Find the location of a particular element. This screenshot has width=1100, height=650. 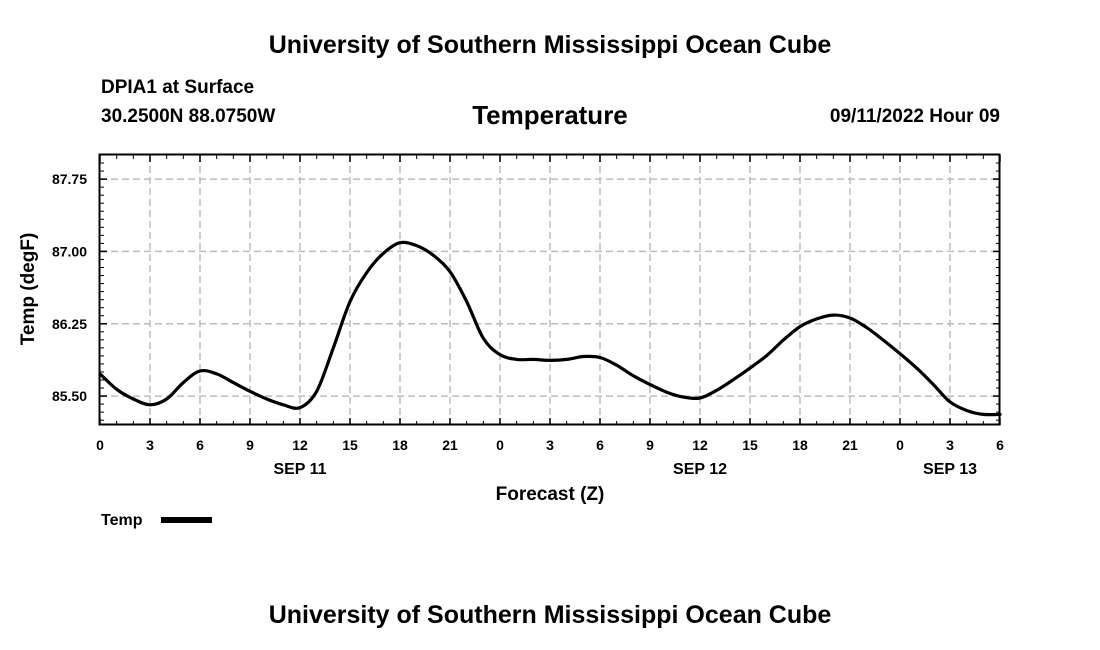

y-axis-label: Temp (degF) is located at coordinates (28, 289).